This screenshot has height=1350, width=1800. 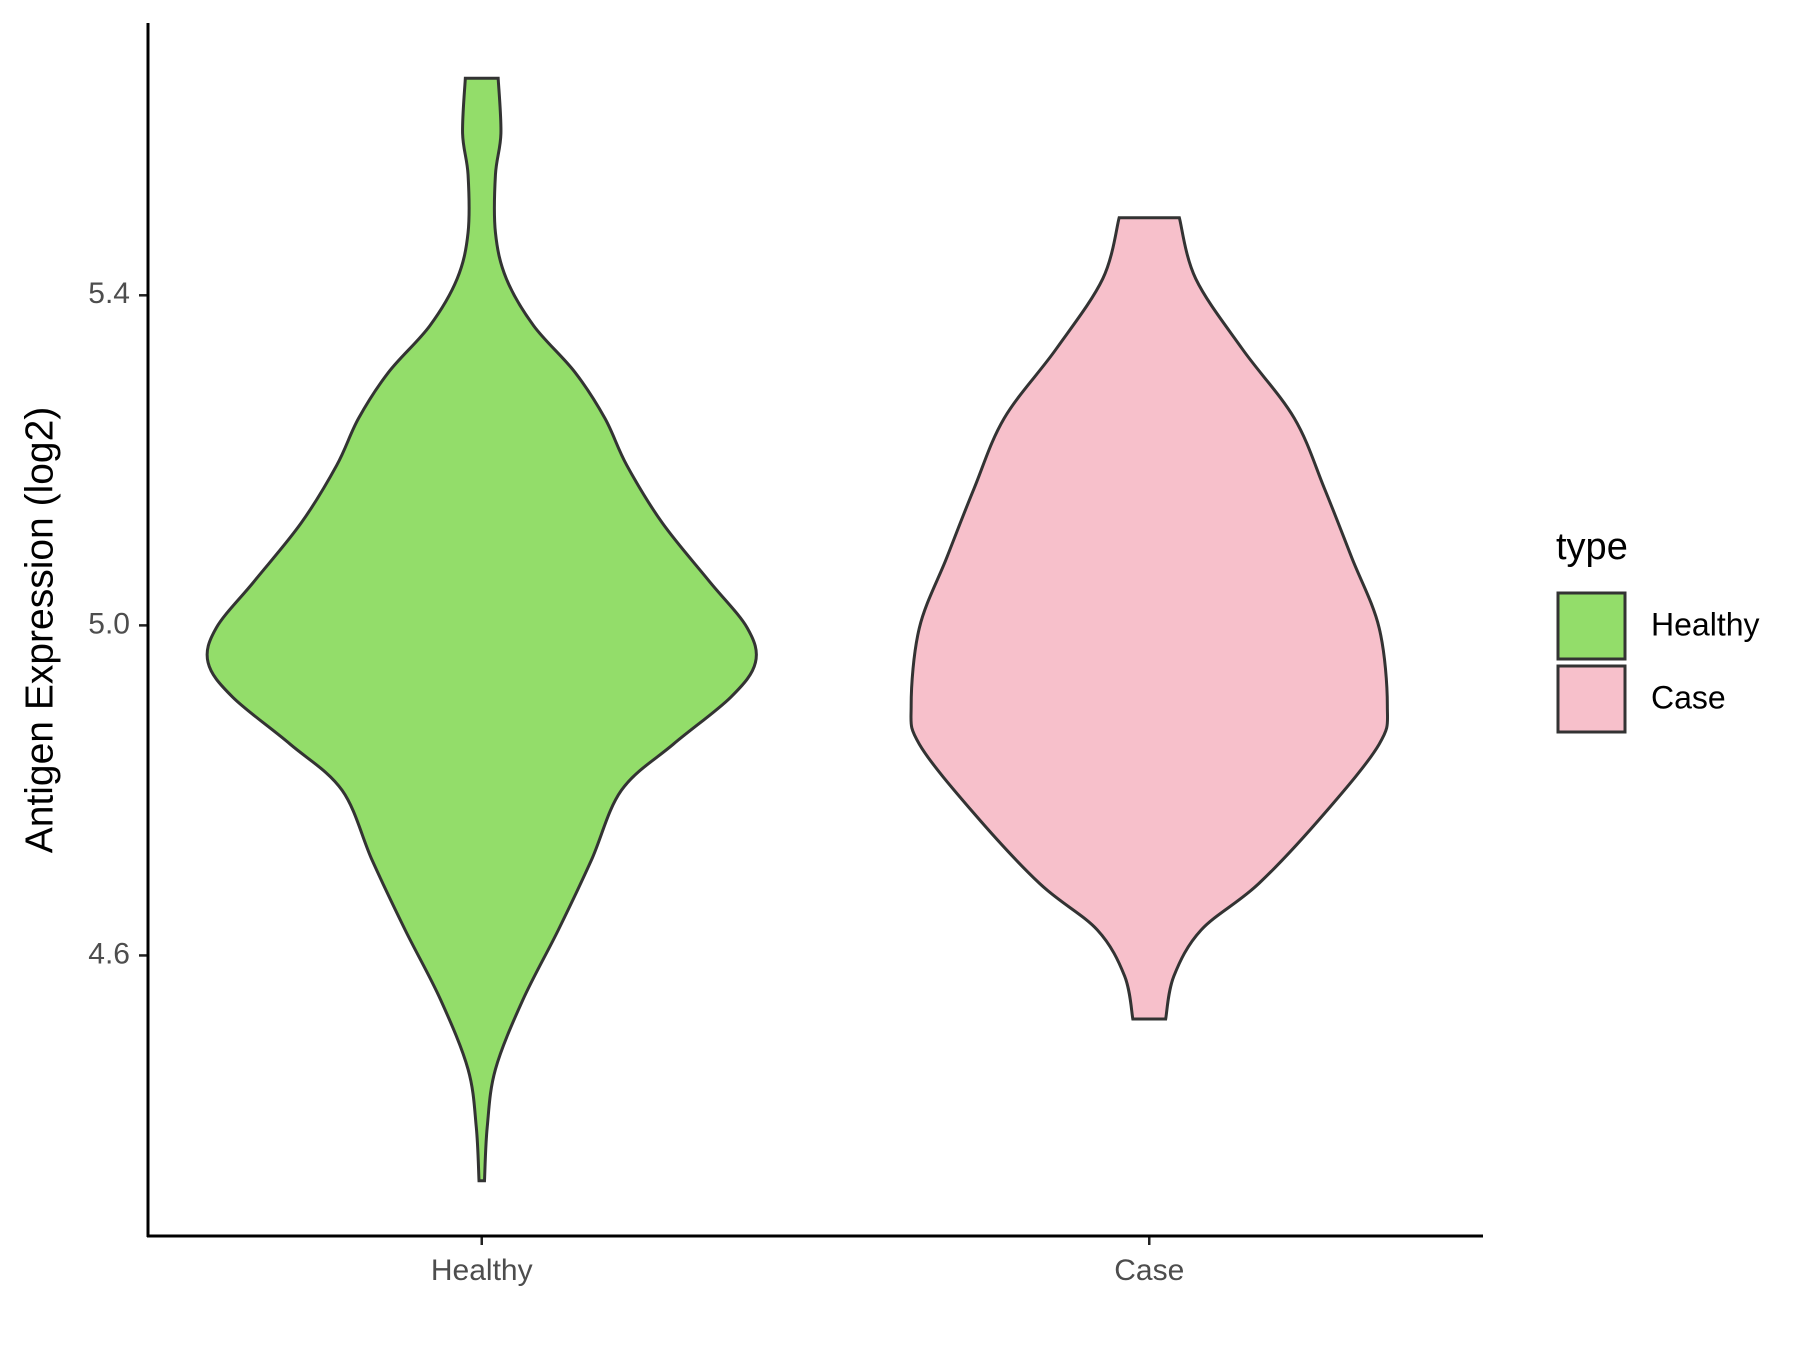 I want to click on x-tick-label: Case, so click(x=1149, y=1270).